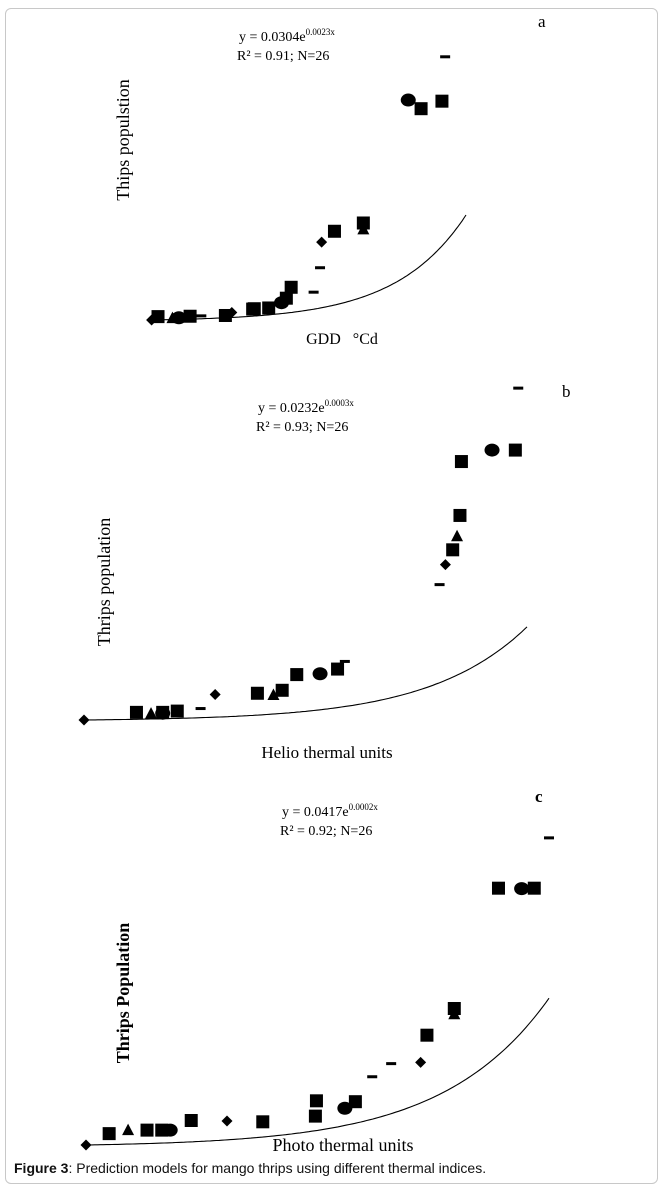  I want to click on panel-label: a, so click(542, 21).